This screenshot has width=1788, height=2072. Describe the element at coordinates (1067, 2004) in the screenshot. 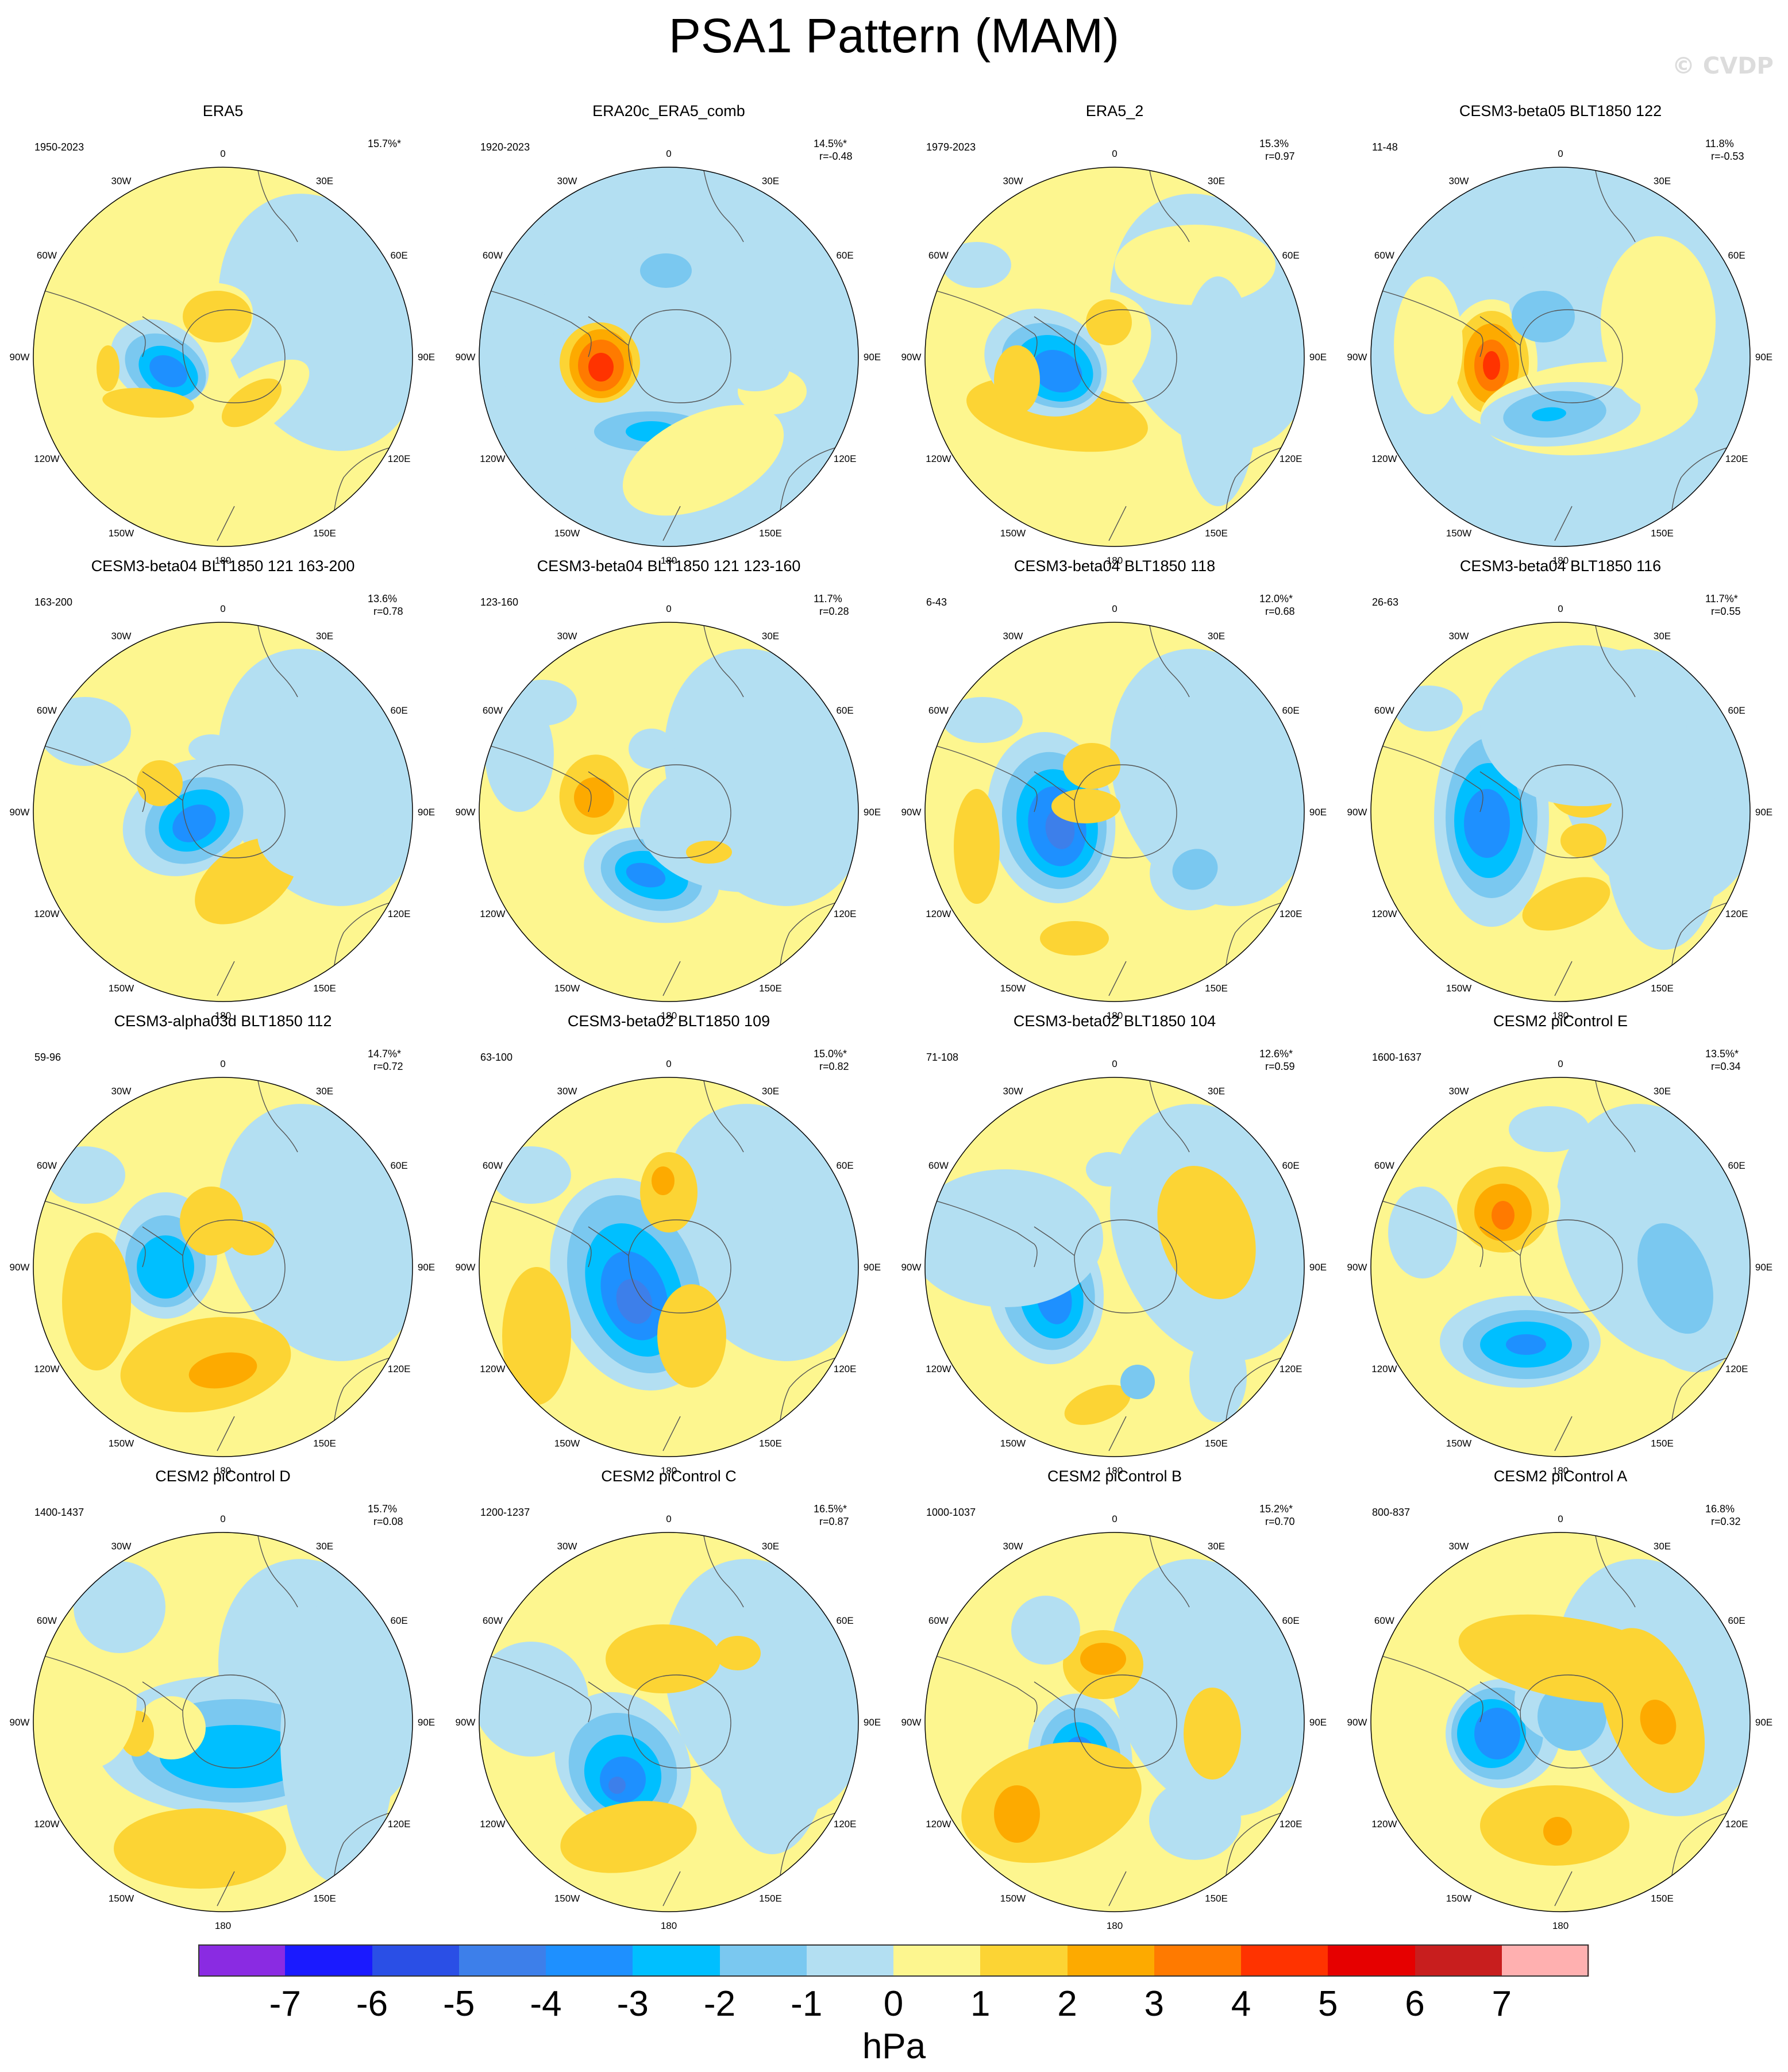

I see `colorbar-tick-label: 2` at that location.